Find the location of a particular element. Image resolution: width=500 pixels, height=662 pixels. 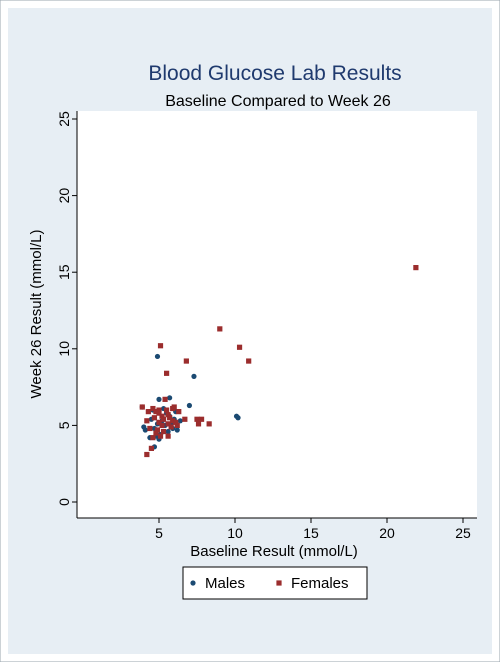

legend: Males Females is located at coordinates (275, 583).